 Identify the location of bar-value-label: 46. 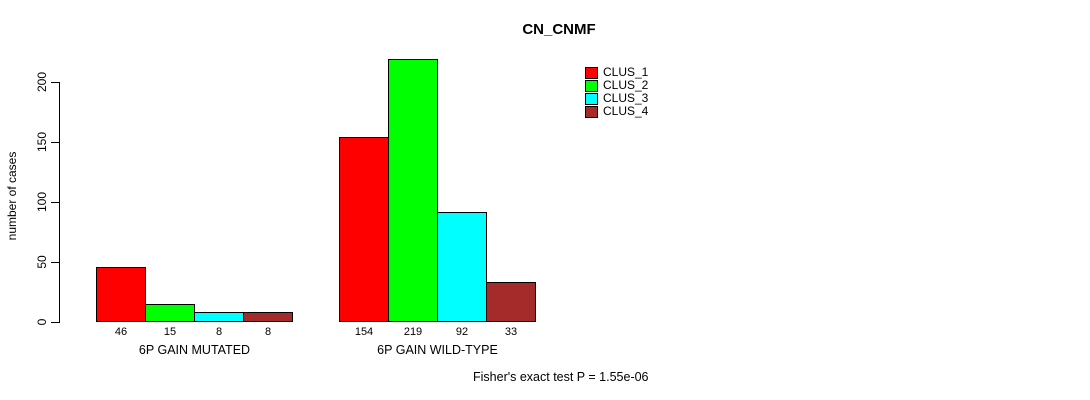
(121, 332).